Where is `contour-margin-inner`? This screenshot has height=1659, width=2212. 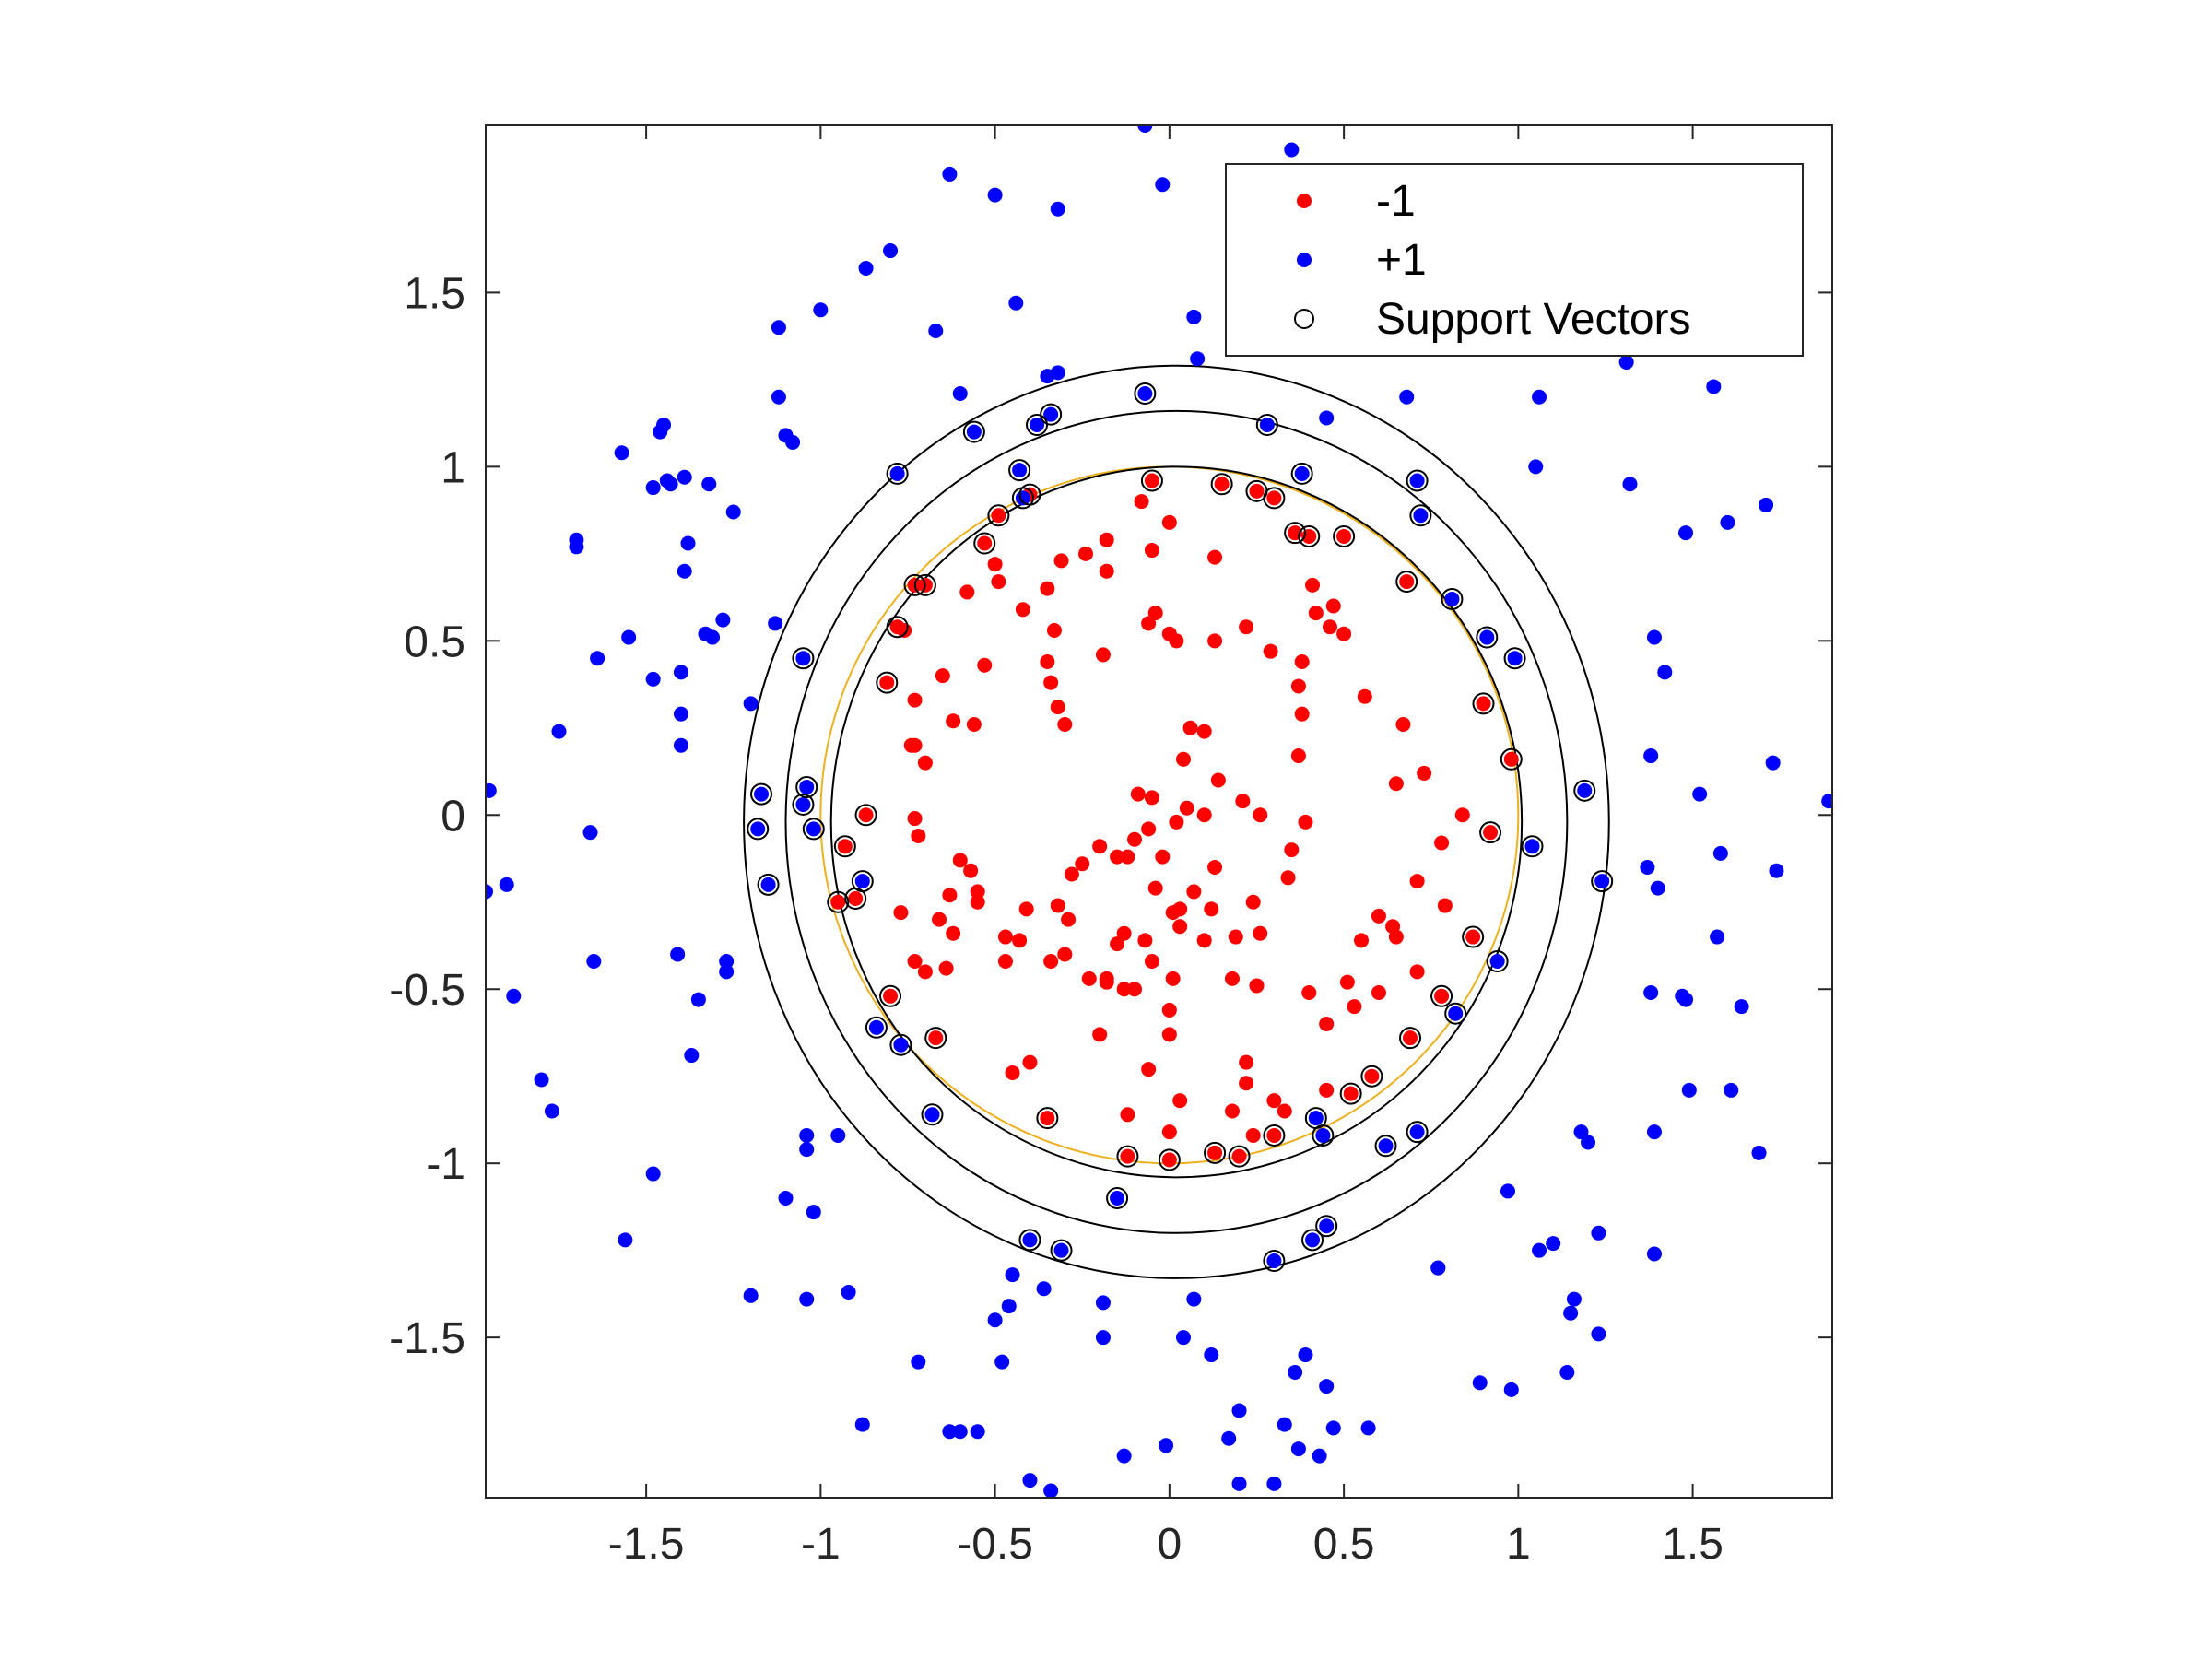
contour-margin-inner is located at coordinates (1177, 822).